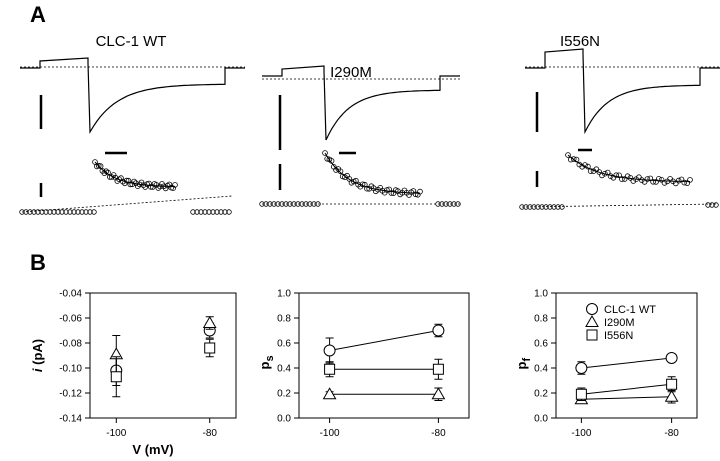 The width and height of the screenshot is (720, 461). Describe the element at coordinates (70, 419) in the screenshot. I see `y-tick-label: -0.14` at that location.